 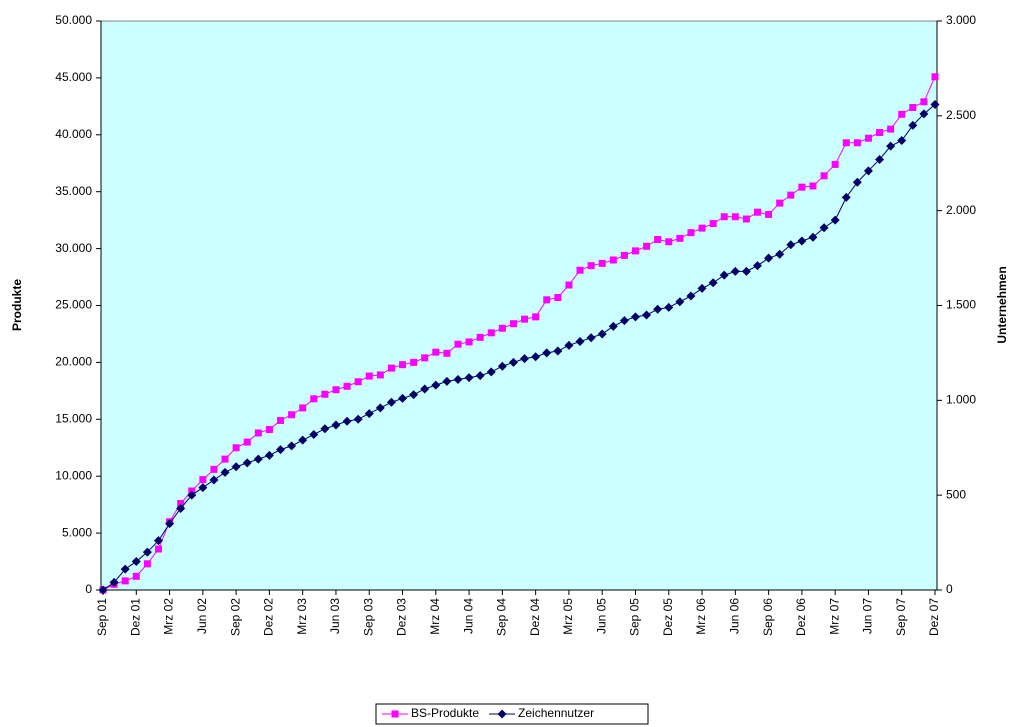 What do you see at coordinates (73, 77) in the screenshot?
I see `y-tick-label: 45.000` at bounding box center [73, 77].